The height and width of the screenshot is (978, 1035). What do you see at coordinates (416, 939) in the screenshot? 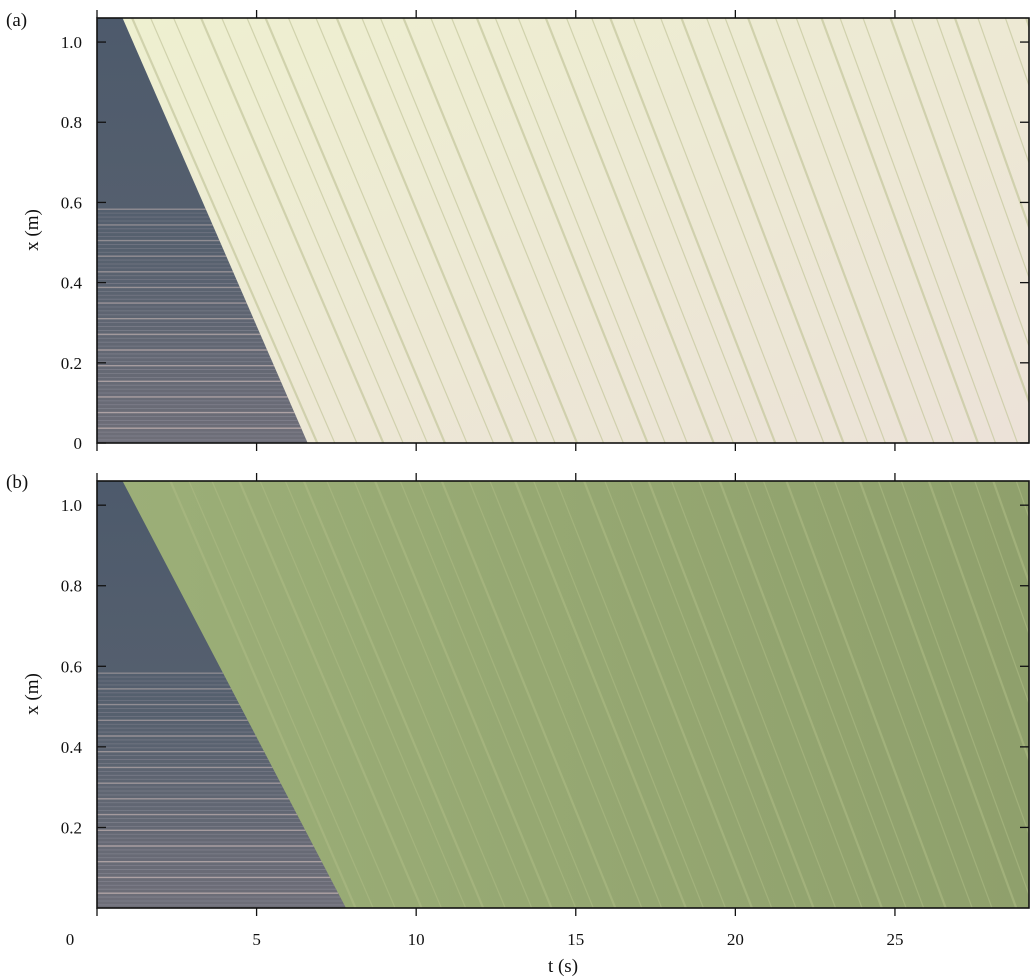
I see `x-tick-label: 10` at bounding box center [416, 939].